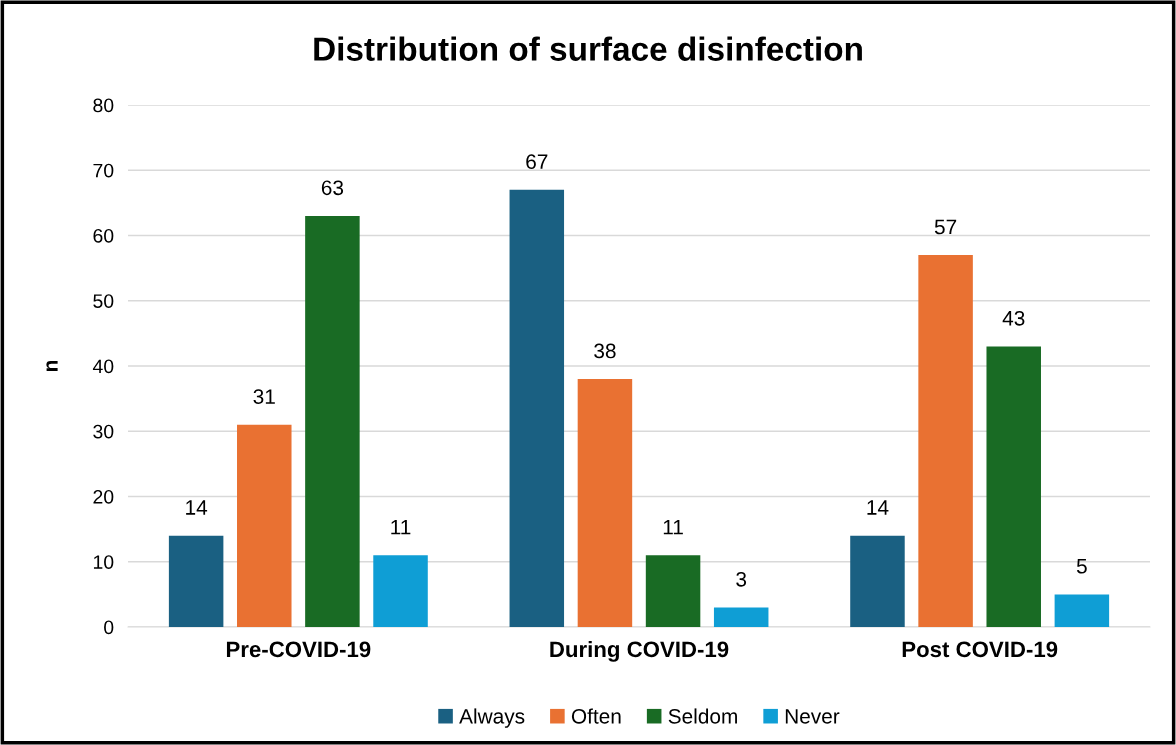 This screenshot has width=1176, height=745. What do you see at coordinates (103, 235) in the screenshot?
I see `y-tick-label: 60` at bounding box center [103, 235].